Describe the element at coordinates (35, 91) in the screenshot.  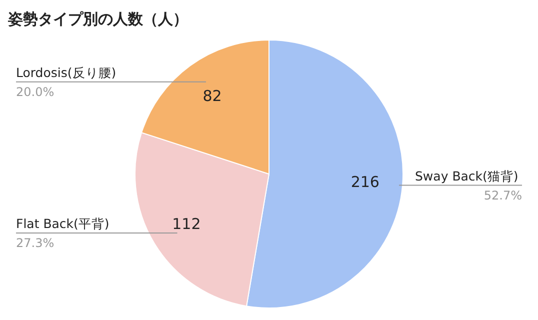
I see `text: 20.0%` at that location.